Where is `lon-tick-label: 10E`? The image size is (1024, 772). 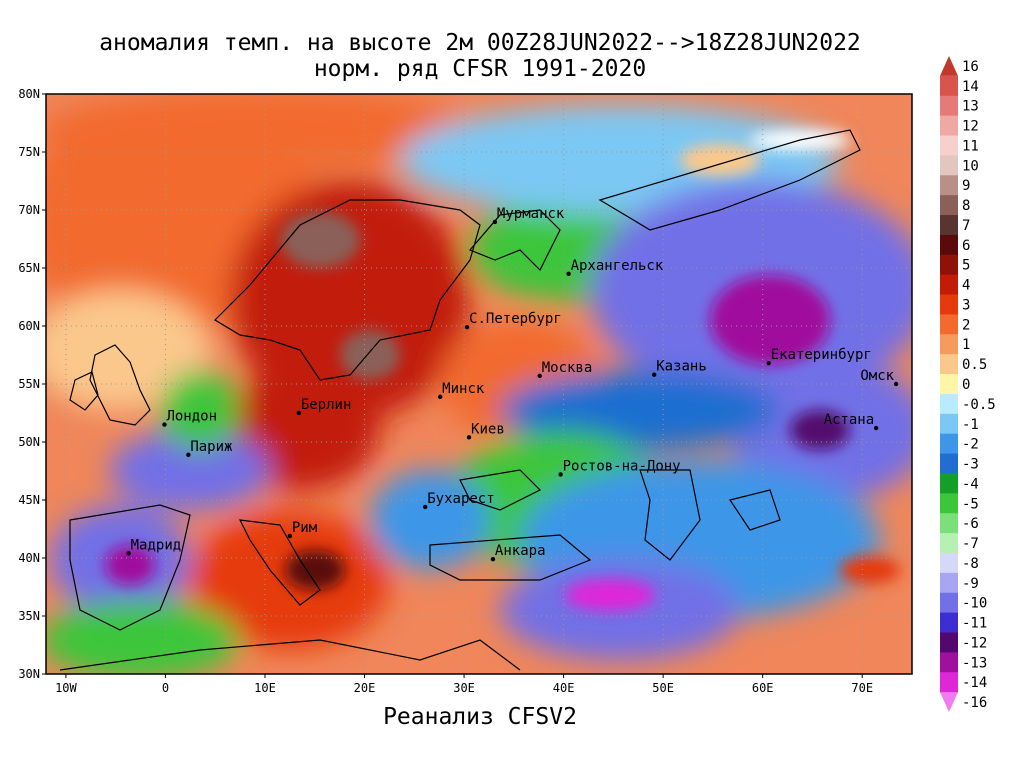 lon-tick-label: 10E is located at coordinates (265, 688).